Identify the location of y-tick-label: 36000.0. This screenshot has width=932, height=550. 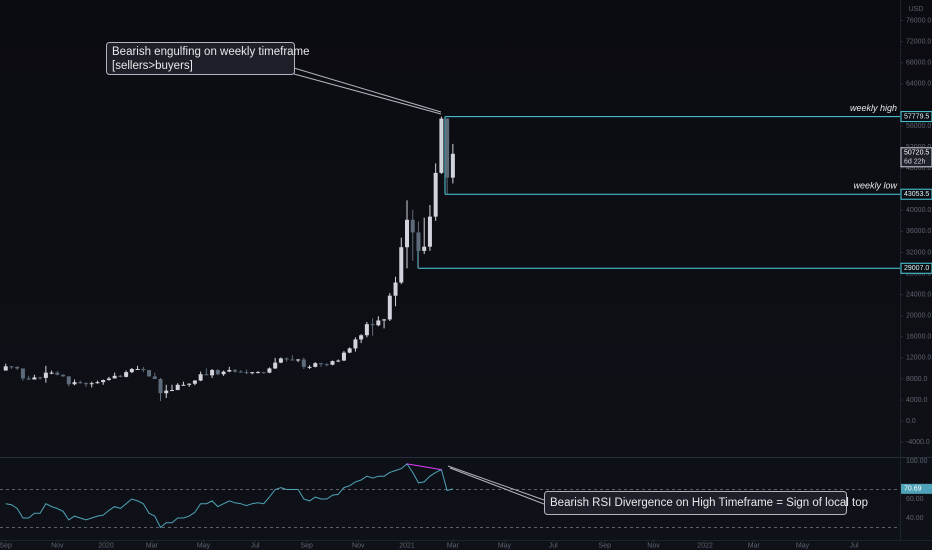
(918, 231).